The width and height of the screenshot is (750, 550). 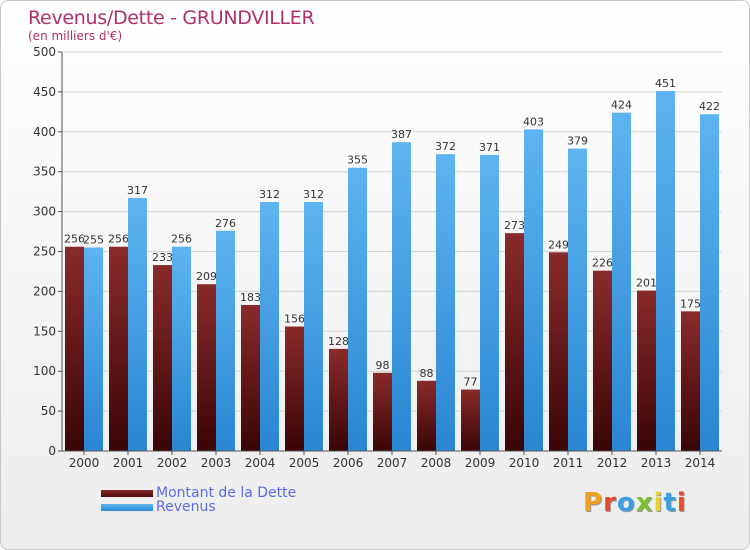 I want to click on legend-item-dette: Montant de la Dette, so click(x=198, y=493).